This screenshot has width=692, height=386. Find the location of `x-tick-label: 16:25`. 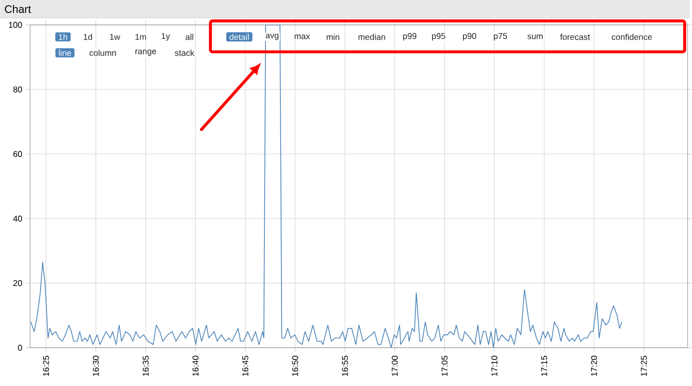

x-tick-label: 16:25 is located at coordinates (46, 366).